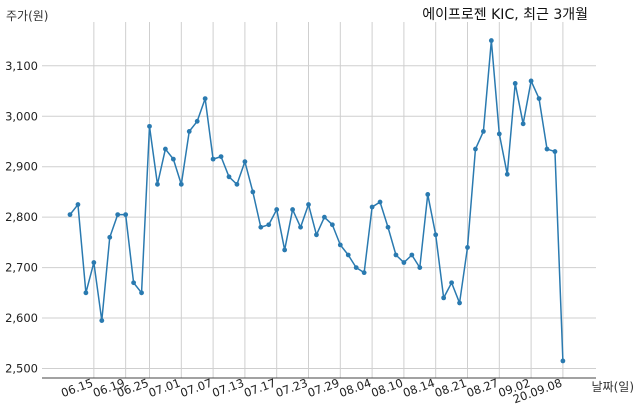 The height and width of the screenshot is (419, 640). I want to click on y-tick-label: 2,600, so click(21, 318).